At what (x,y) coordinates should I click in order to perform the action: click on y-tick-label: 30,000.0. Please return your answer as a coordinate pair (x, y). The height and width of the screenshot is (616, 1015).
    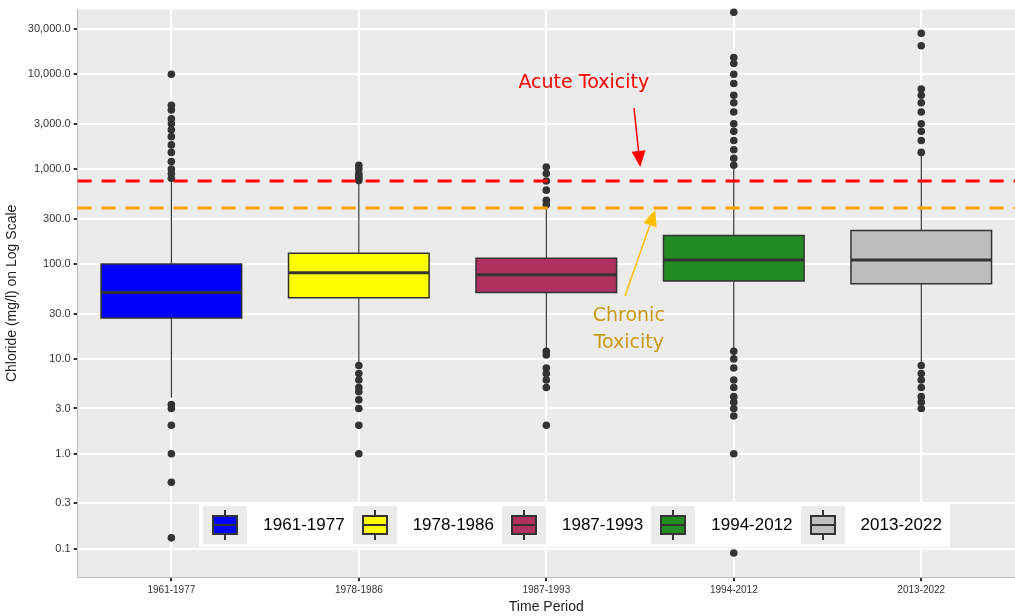
    Looking at the image, I should click on (49, 28).